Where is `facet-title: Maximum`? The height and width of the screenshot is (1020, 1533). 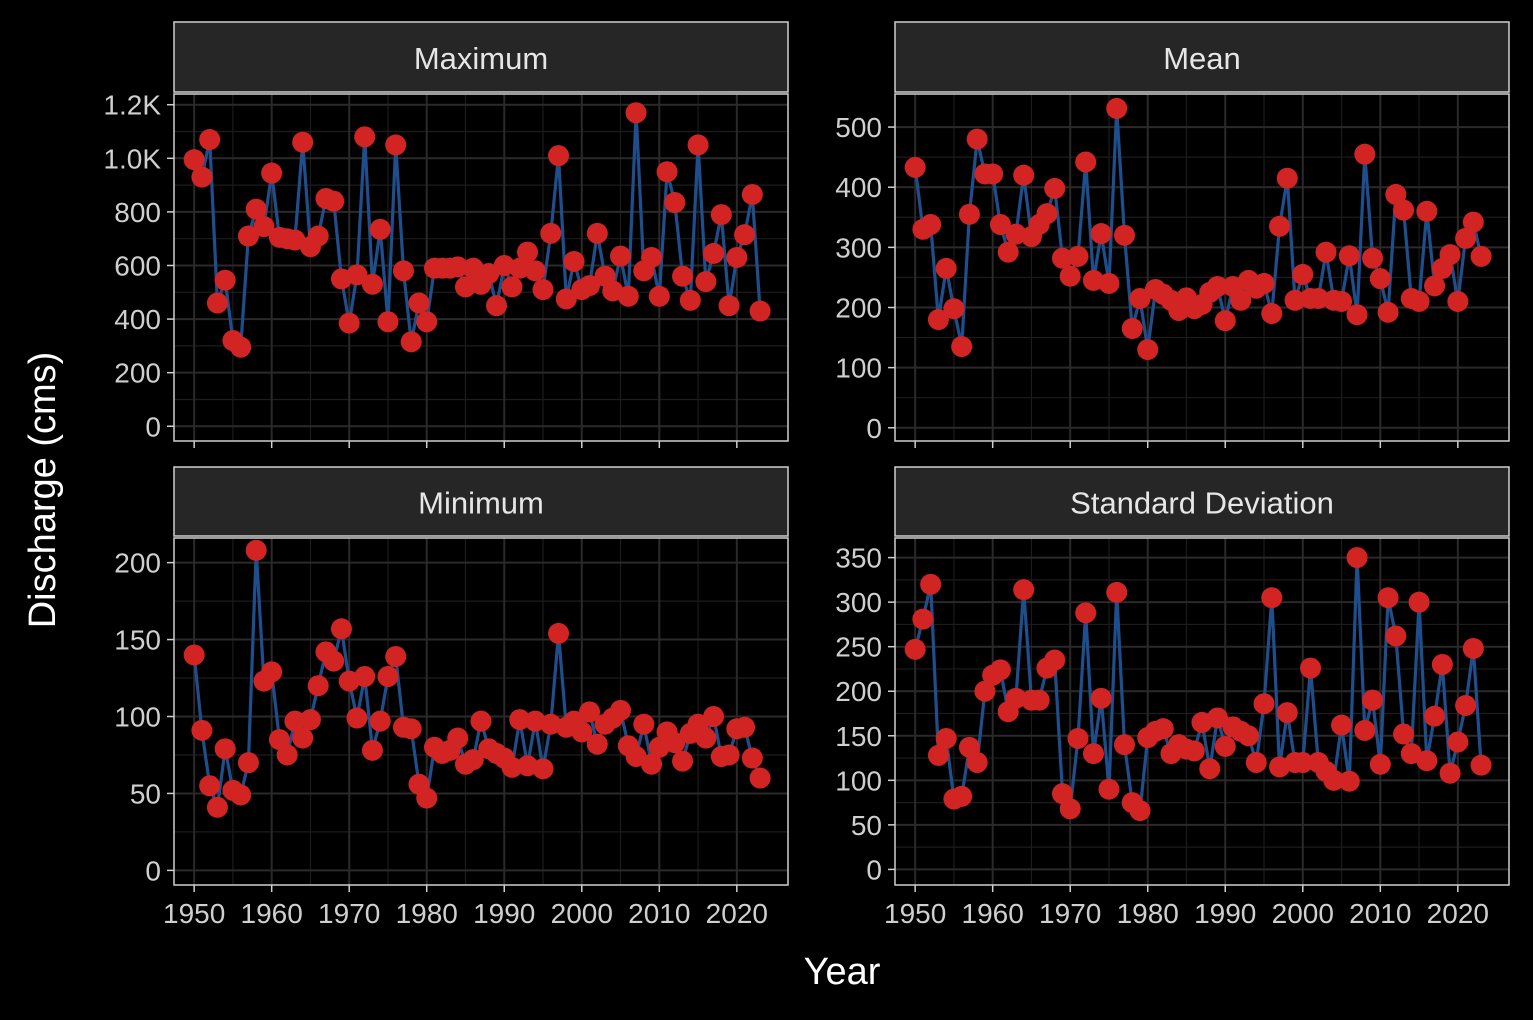 facet-title: Maximum is located at coordinates (481, 58).